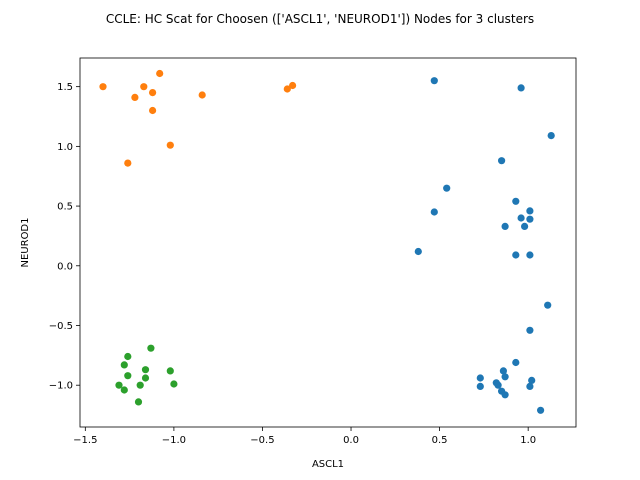 Image resolution: width=640 pixels, height=480 pixels. What do you see at coordinates (61, 386) in the screenshot?
I see `y-tick-label: −1.0` at bounding box center [61, 386].